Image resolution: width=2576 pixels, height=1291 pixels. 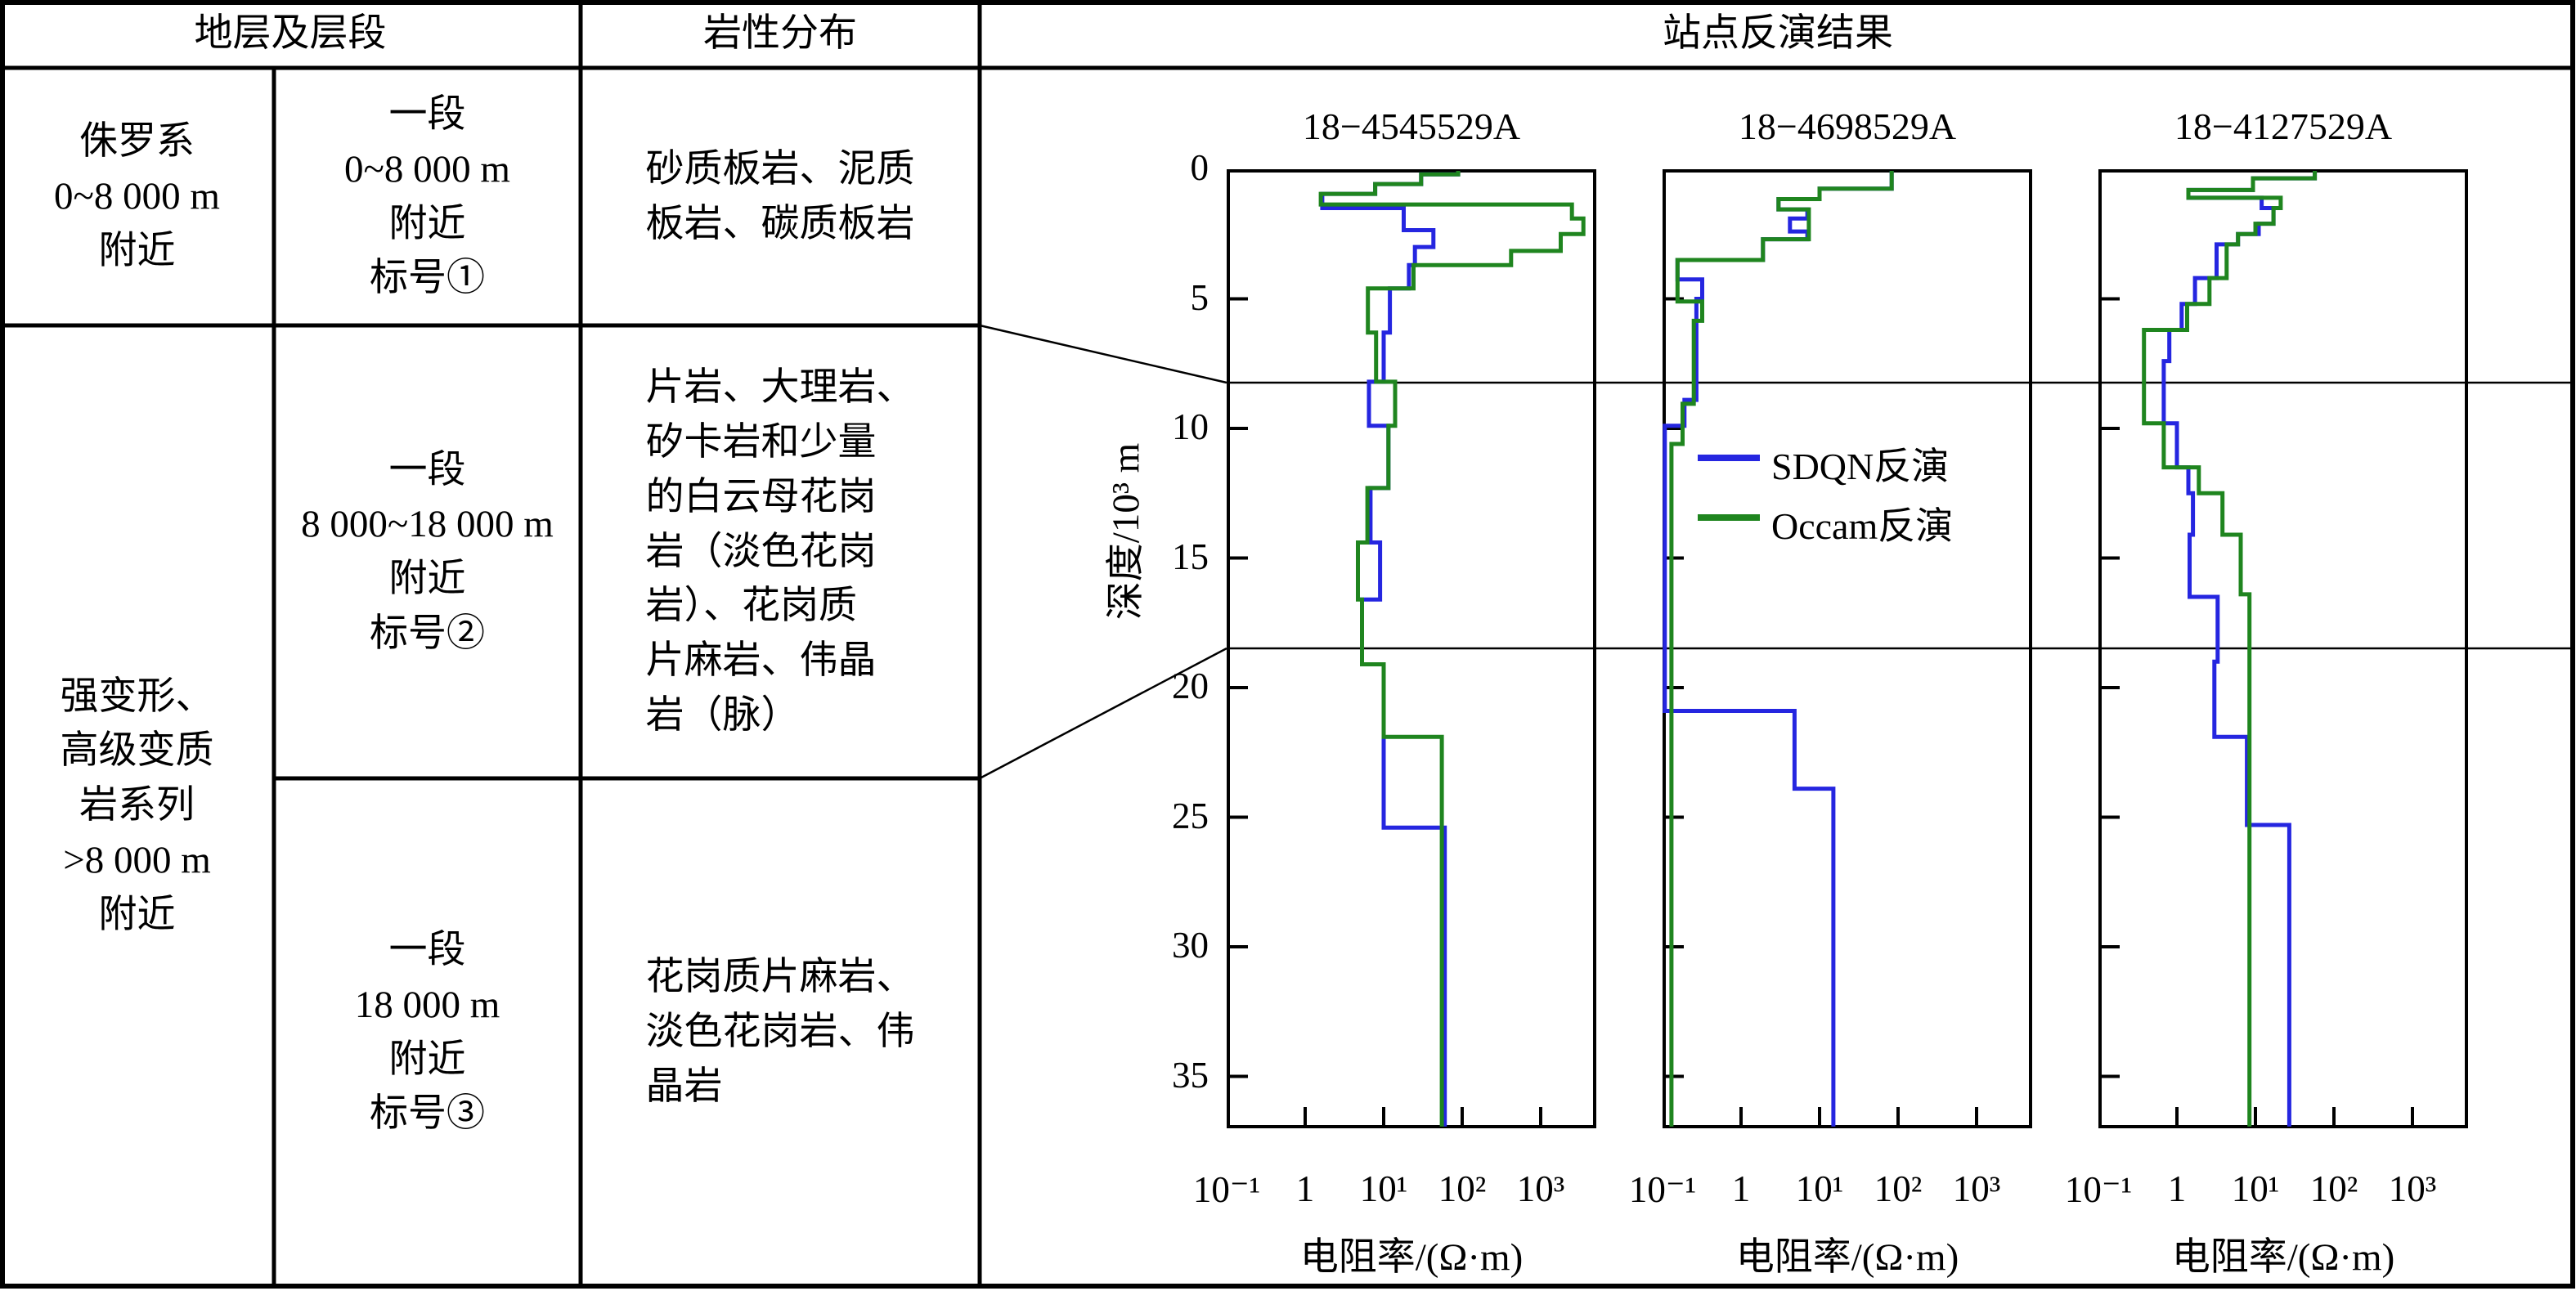 I want to click on depth-tick-label-15: 15, so click(x=1190, y=556).